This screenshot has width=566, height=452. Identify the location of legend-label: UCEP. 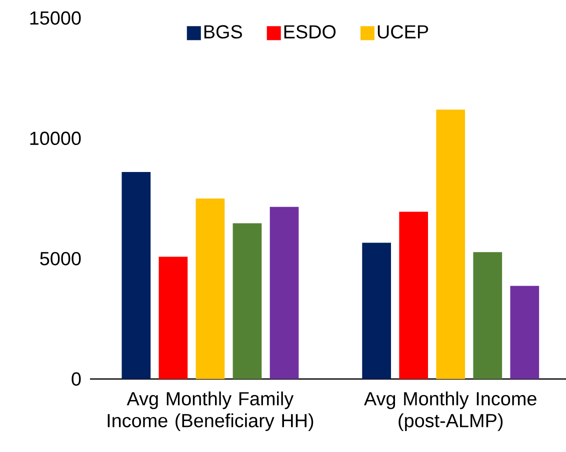
(403, 32).